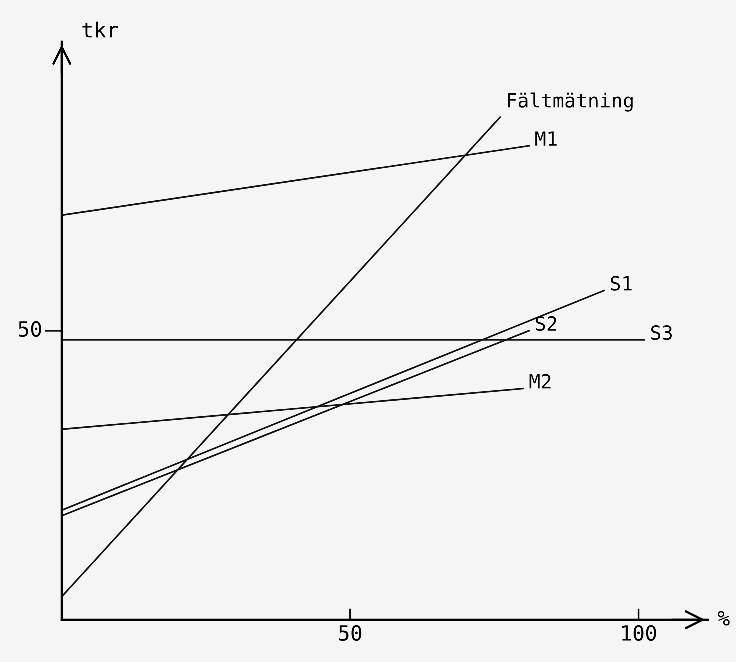  I want to click on series-label: Fältmätning, so click(570, 102).